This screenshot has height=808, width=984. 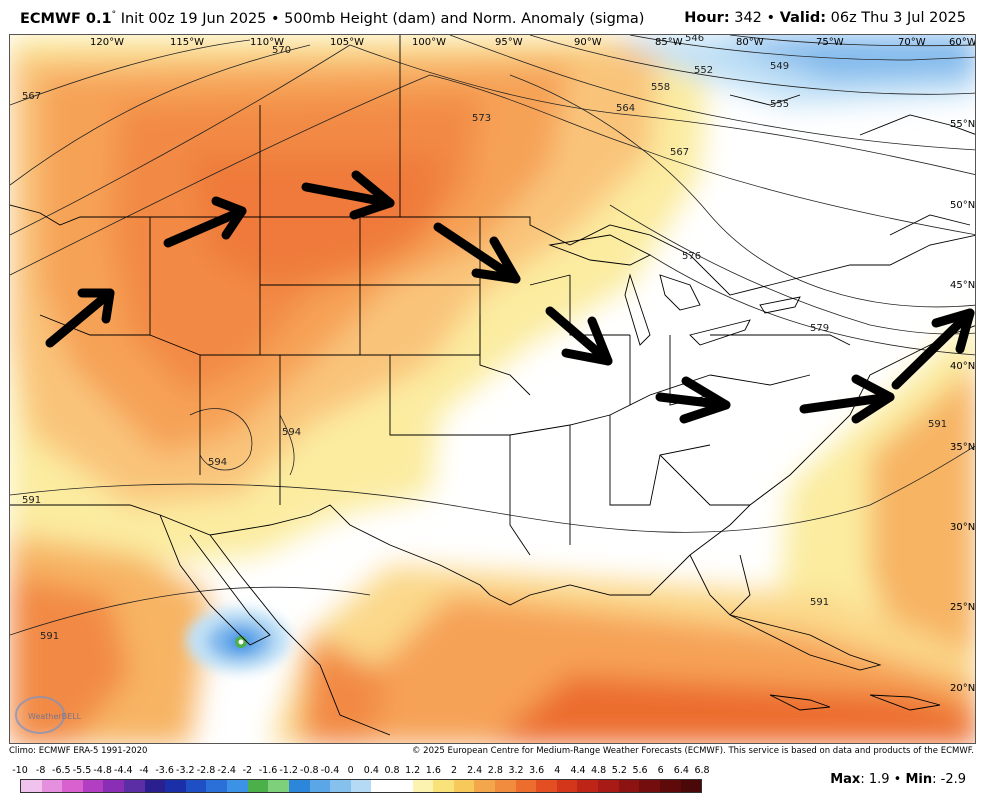 What do you see at coordinates (247, 770) in the screenshot?
I see `colorbar-tick-label: -2` at bounding box center [247, 770].